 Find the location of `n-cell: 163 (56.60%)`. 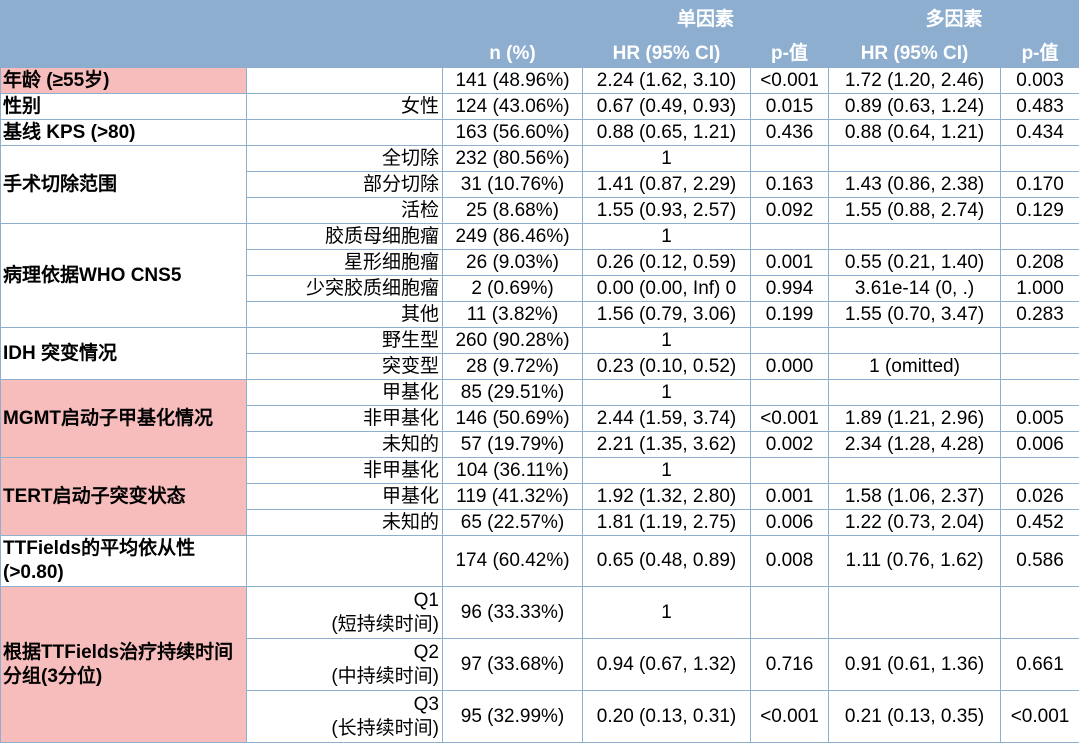

n-cell: 163 (56.60%) is located at coordinates (512, 132).